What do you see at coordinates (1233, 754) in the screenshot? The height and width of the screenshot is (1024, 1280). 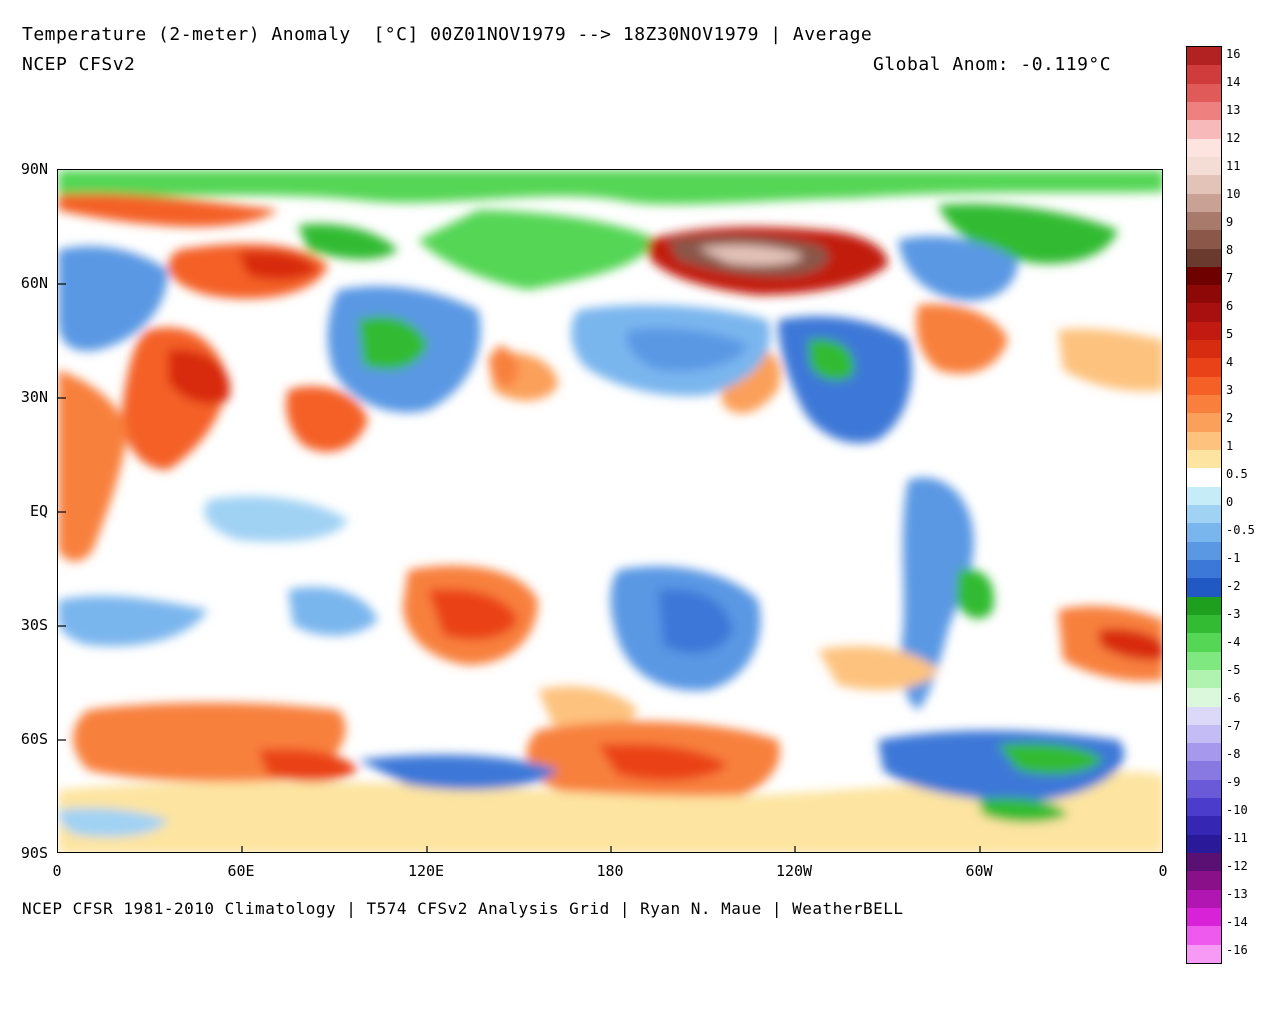 I see `legend-label: -8` at bounding box center [1233, 754].